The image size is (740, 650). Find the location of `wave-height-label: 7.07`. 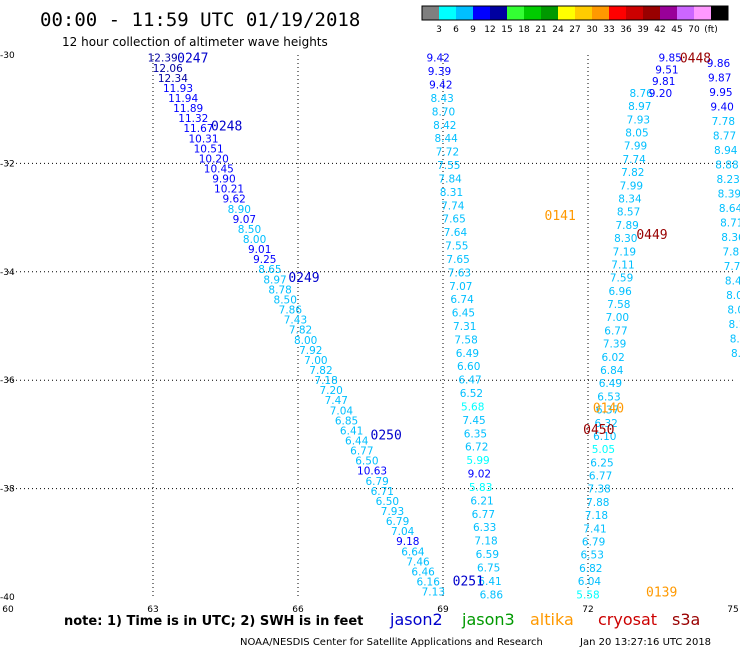

wave-height-label: 7.07 is located at coordinates (460, 287).